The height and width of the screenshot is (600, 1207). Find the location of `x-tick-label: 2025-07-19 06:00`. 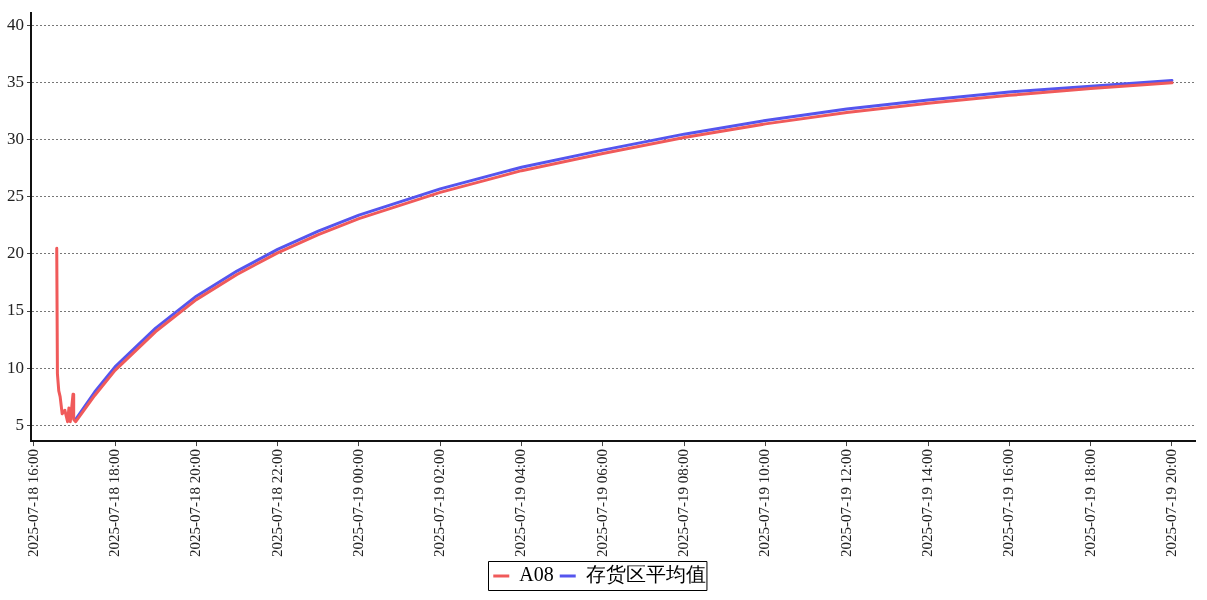

x-tick-label: 2025-07-19 06:00 is located at coordinates (601, 503).